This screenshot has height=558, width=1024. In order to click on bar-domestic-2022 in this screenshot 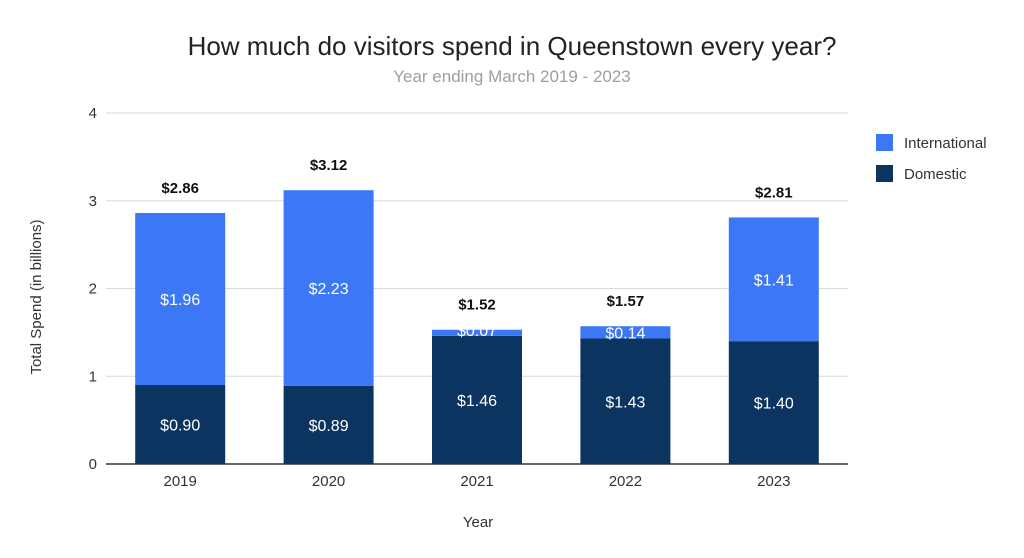, I will do `click(625, 401)`.